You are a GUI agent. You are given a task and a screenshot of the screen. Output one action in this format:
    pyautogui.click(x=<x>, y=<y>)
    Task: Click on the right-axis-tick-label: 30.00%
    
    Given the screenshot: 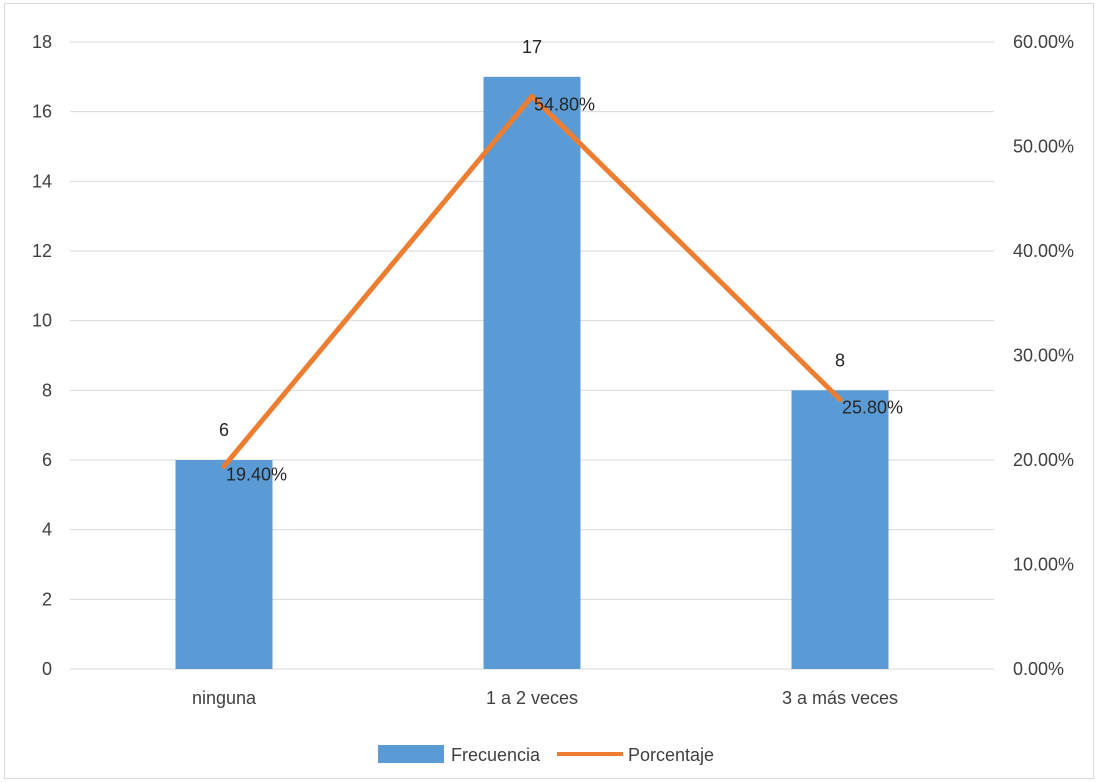 What is the action you would take?
    pyautogui.click(x=1043, y=356)
    